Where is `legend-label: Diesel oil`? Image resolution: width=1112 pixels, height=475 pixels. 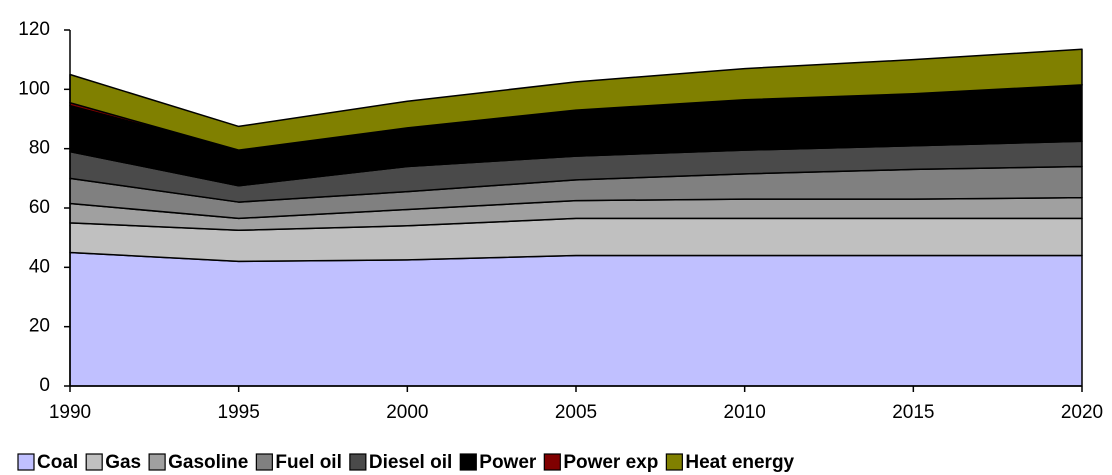 legend-label: Diesel oil is located at coordinates (410, 462).